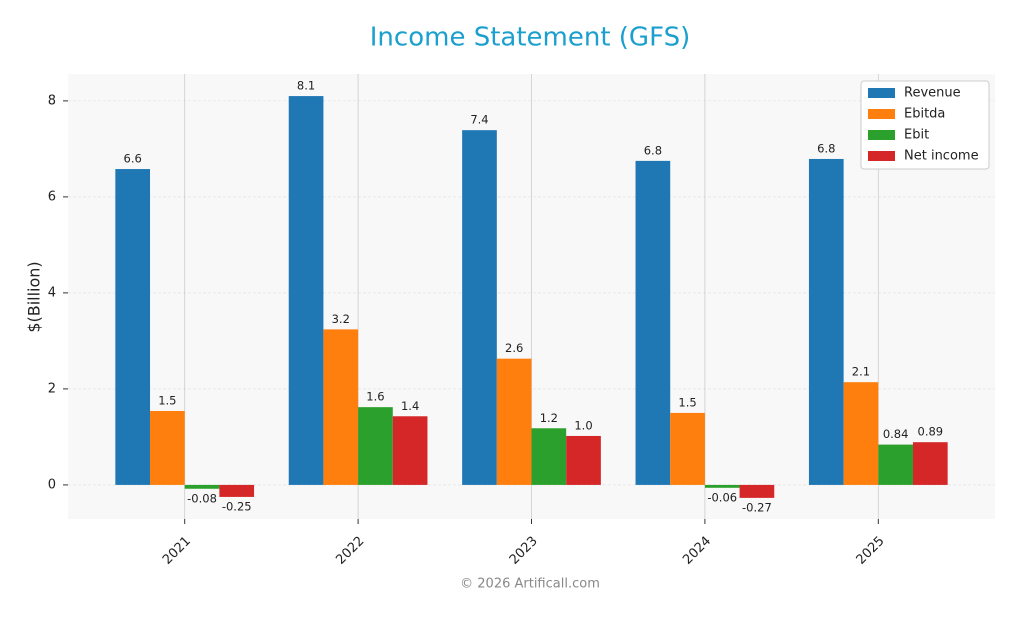 The image size is (1019, 617). Describe the element at coordinates (697, 551) in the screenshot. I see `x-tick-label: 2024` at that location.